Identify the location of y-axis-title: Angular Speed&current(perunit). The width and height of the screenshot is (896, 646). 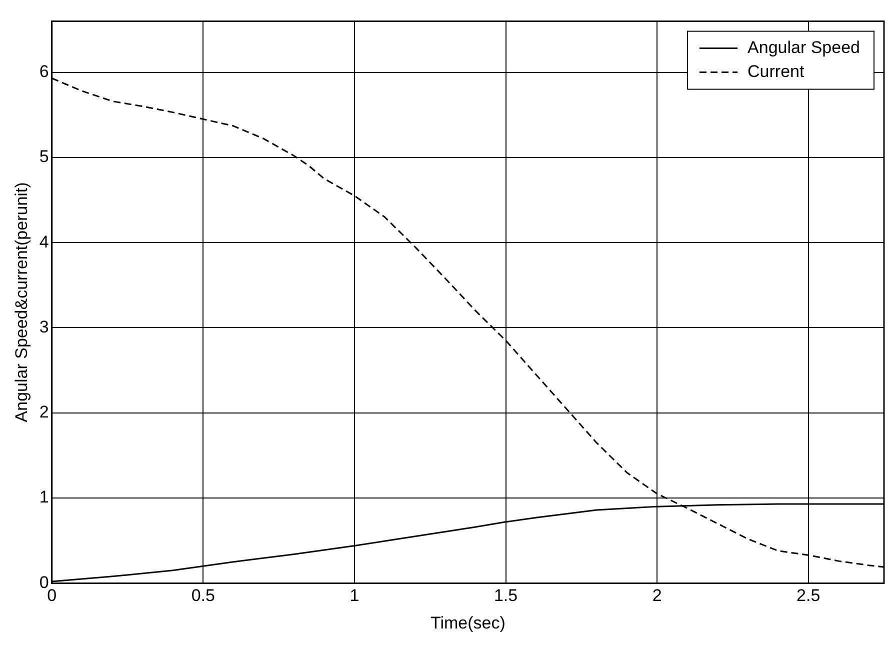
(21, 302).